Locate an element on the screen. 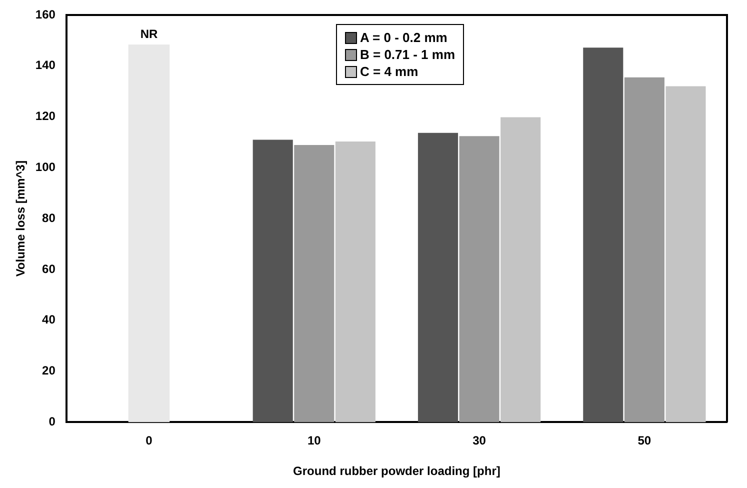 This screenshot has width=747, height=488. legend-label: C = 4 mm is located at coordinates (389, 71).